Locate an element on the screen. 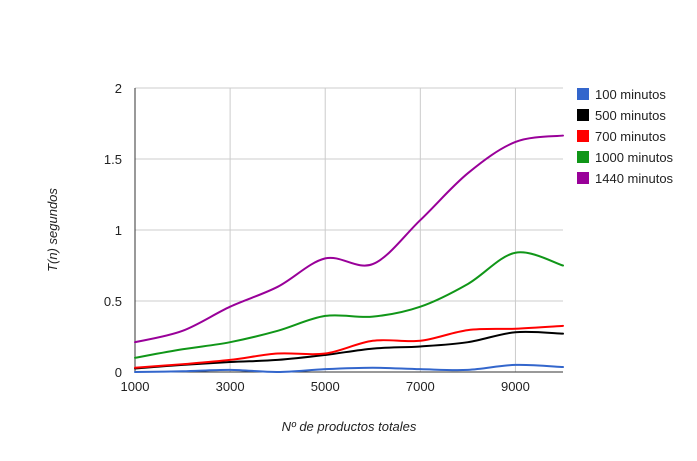 This screenshot has height=461, width=697. legend-label-700-minutos: 700 minutos is located at coordinates (630, 136).